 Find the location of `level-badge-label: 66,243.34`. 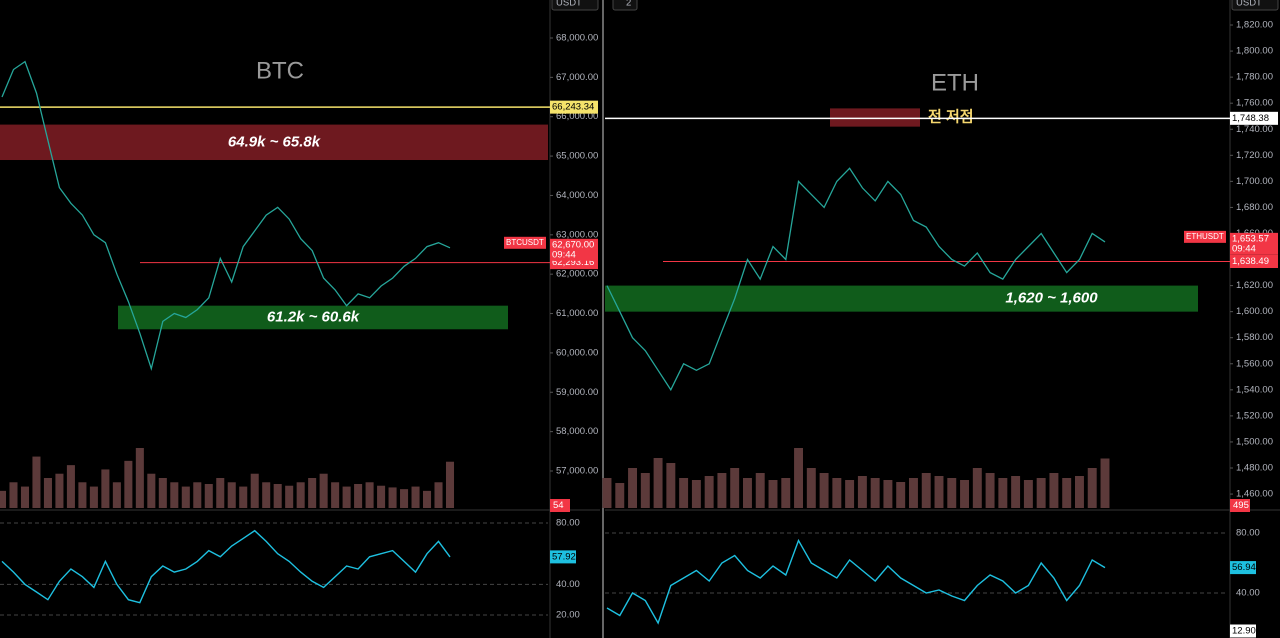

level-badge-label: 66,243.34 is located at coordinates (573, 107).